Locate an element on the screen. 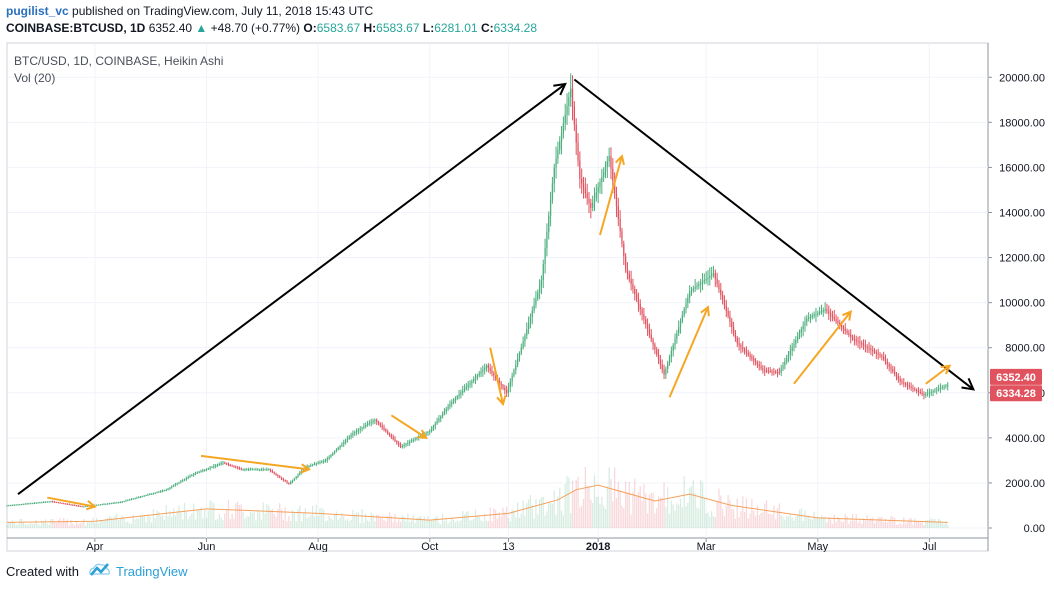 The image size is (1054, 589). high-label: H: is located at coordinates (370, 28).